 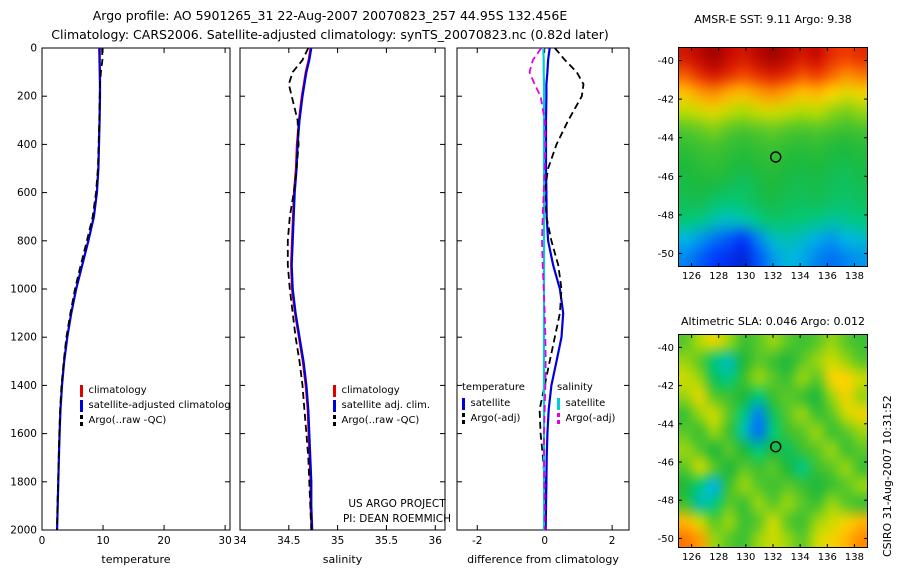 I want to click on legend-item: satellite adj. clim., so click(x=381, y=405).